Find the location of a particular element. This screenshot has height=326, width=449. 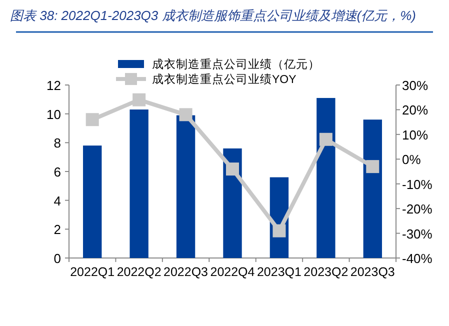

y-tick-label: 0 is located at coordinates (57, 258).